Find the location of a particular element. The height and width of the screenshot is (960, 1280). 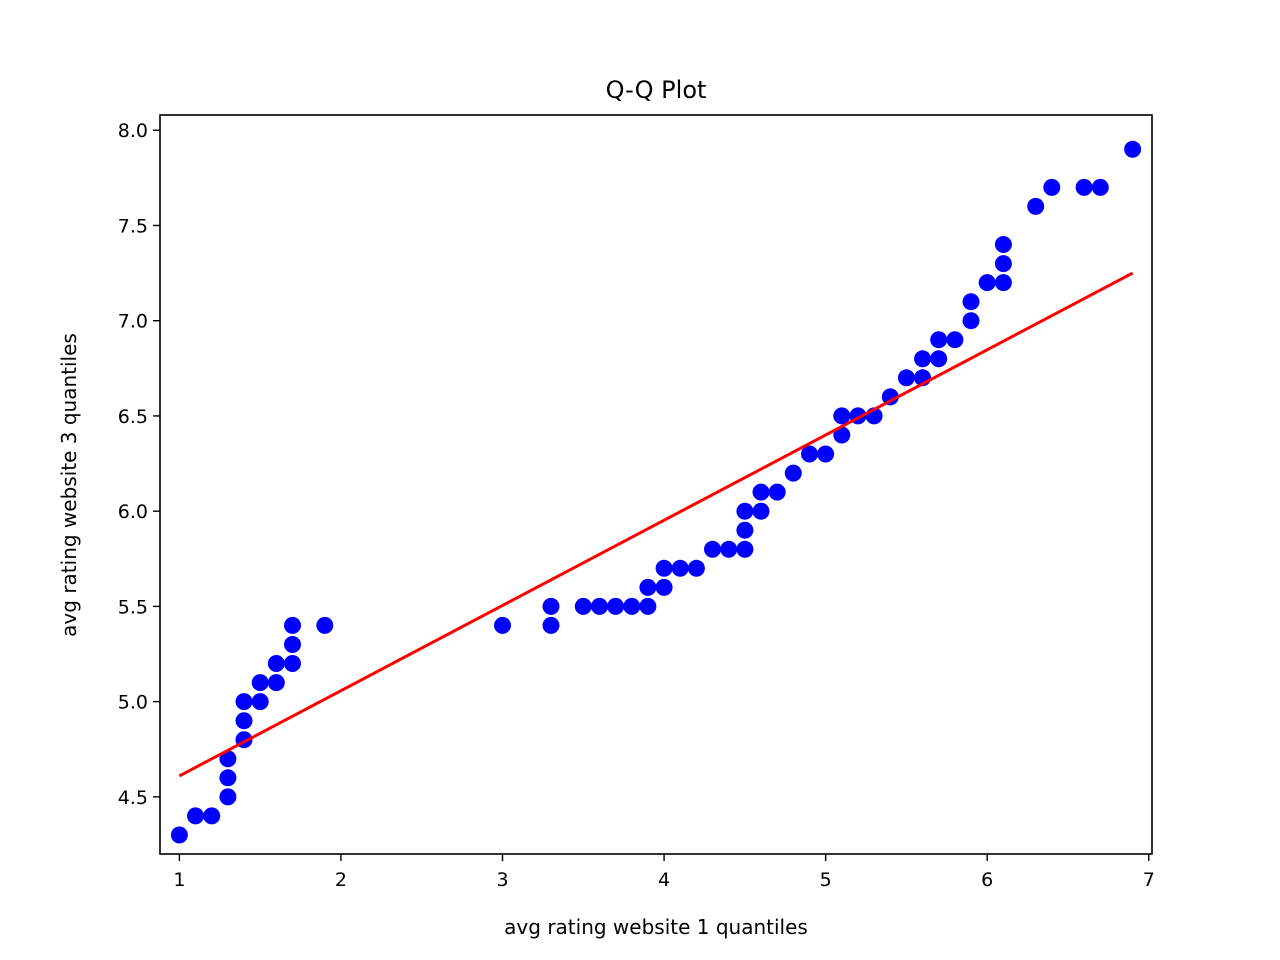

y-tick-label: 4.5 is located at coordinates (133, 798).